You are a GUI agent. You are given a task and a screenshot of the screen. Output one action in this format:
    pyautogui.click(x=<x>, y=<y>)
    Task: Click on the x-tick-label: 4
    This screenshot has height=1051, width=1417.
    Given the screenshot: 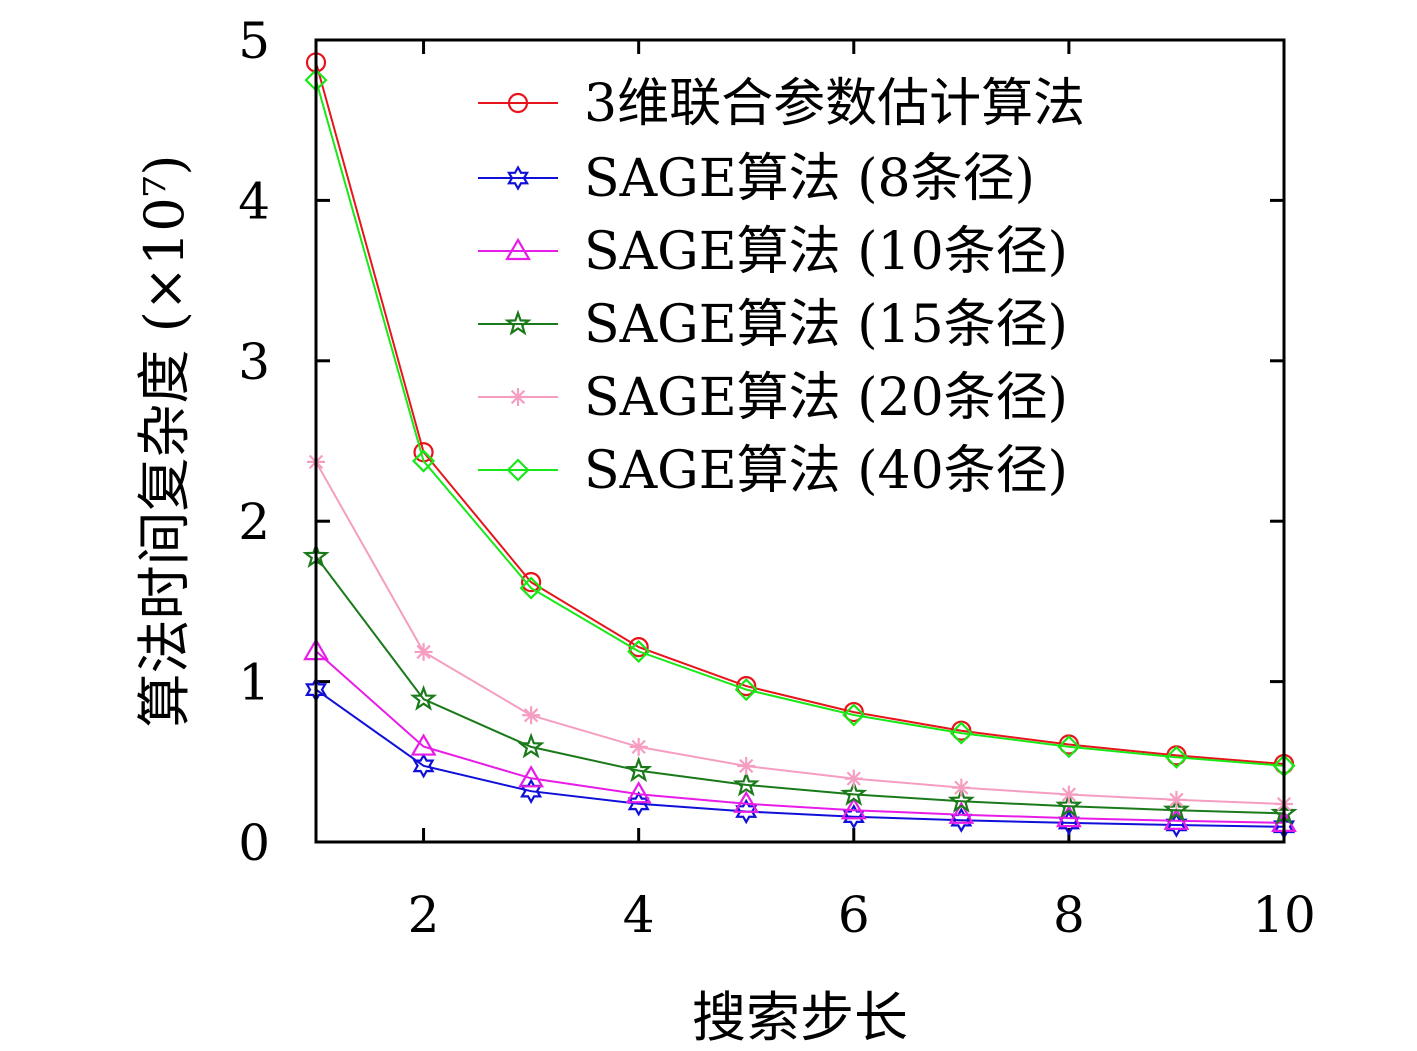 What is the action you would take?
    pyautogui.click(x=639, y=915)
    